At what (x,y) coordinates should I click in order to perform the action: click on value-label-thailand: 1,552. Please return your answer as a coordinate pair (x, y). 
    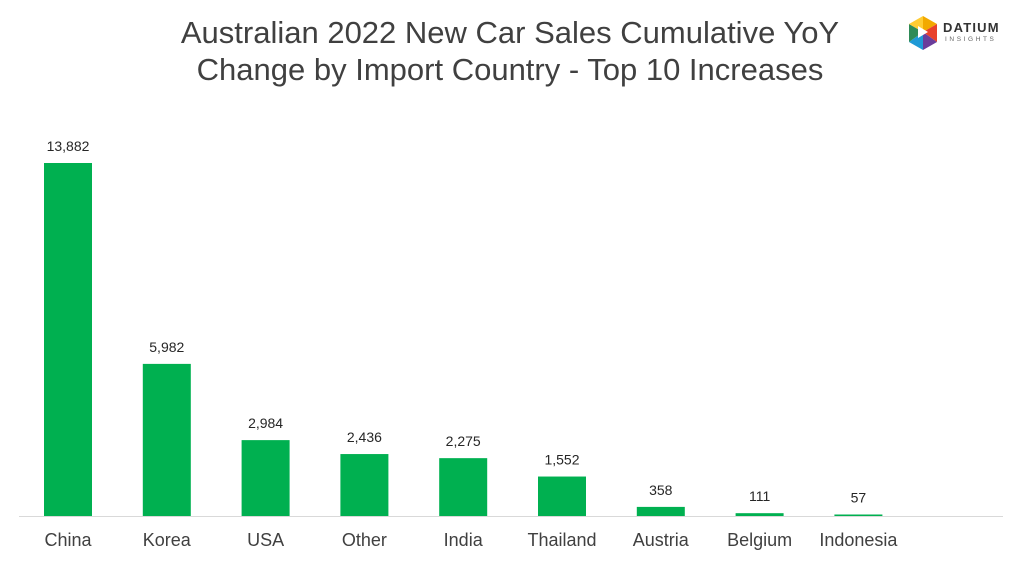
    Looking at the image, I should click on (561, 460).